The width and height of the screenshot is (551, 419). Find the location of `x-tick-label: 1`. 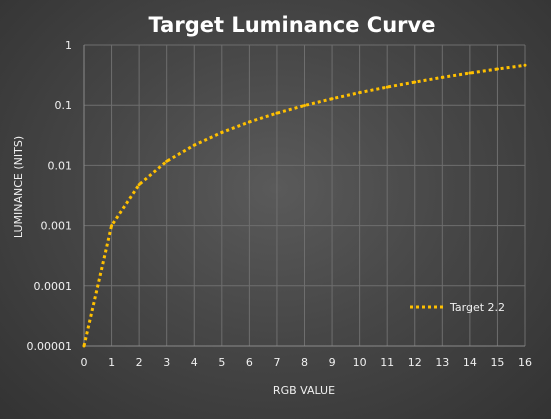

x-tick-label: 1 is located at coordinates (111, 362).